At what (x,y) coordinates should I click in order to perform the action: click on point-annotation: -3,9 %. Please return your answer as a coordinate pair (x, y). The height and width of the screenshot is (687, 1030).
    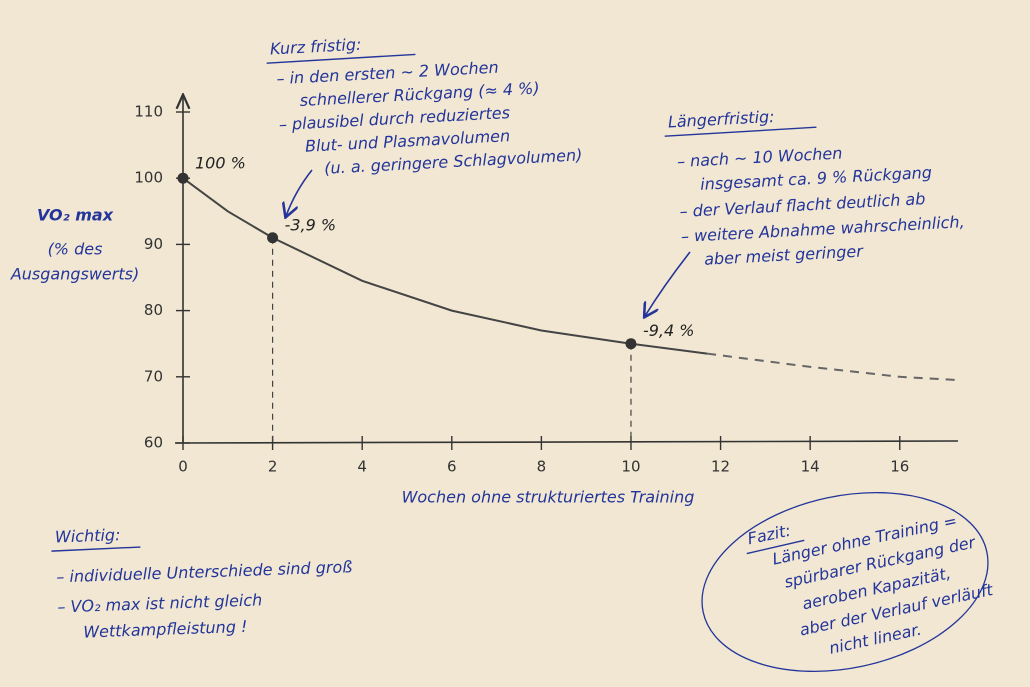
    Looking at the image, I should click on (311, 224).